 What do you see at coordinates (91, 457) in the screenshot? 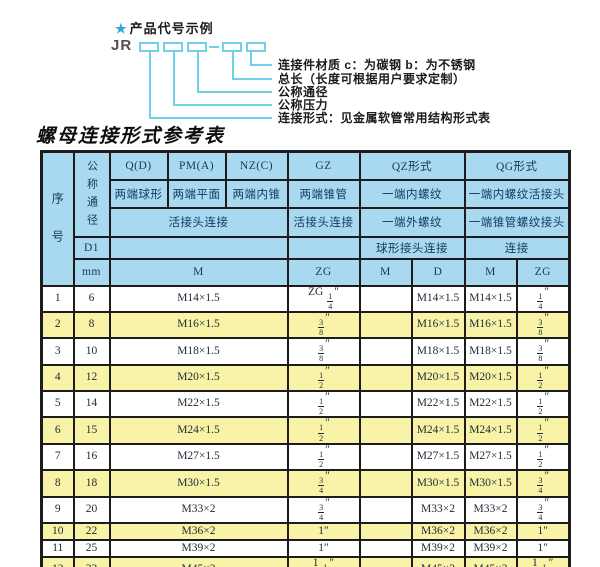
I see `cell-d1: 16` at bounding box center [91, 457].